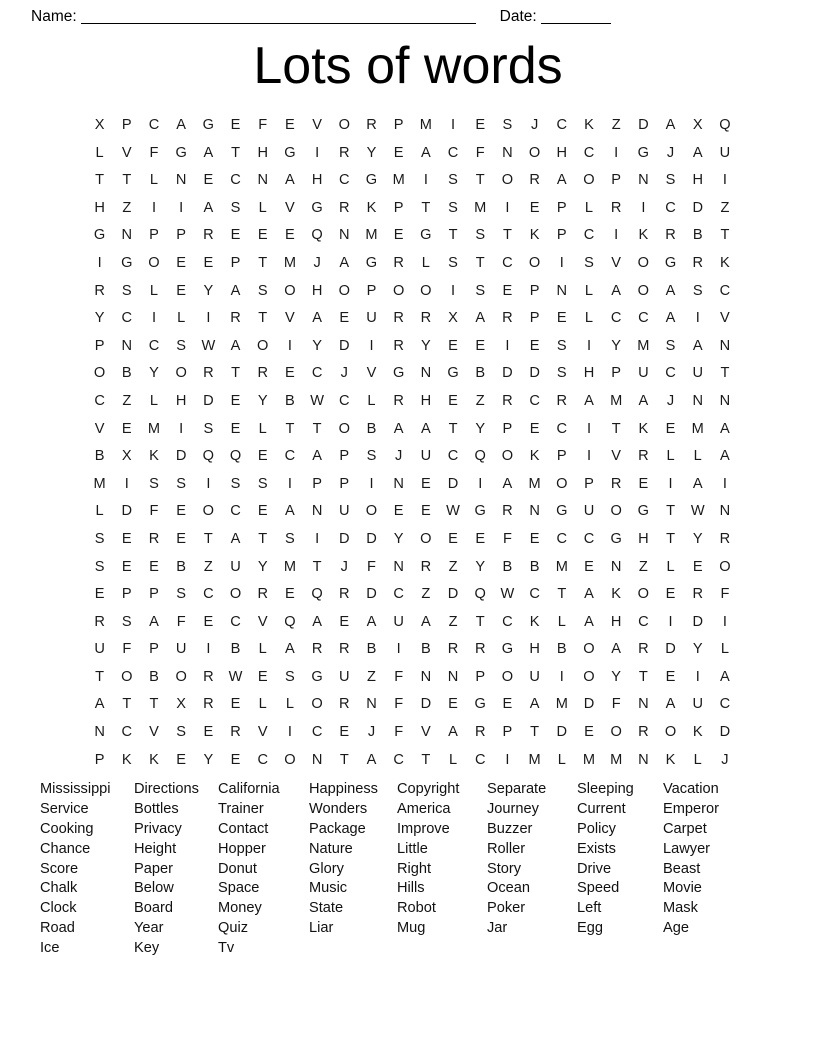 The height and width of the screenshot is (1056, 816). What do you see at coordinates (99, 207) in the screenshot?
I see `grid-cell: H` at bounding box center [99, 207].